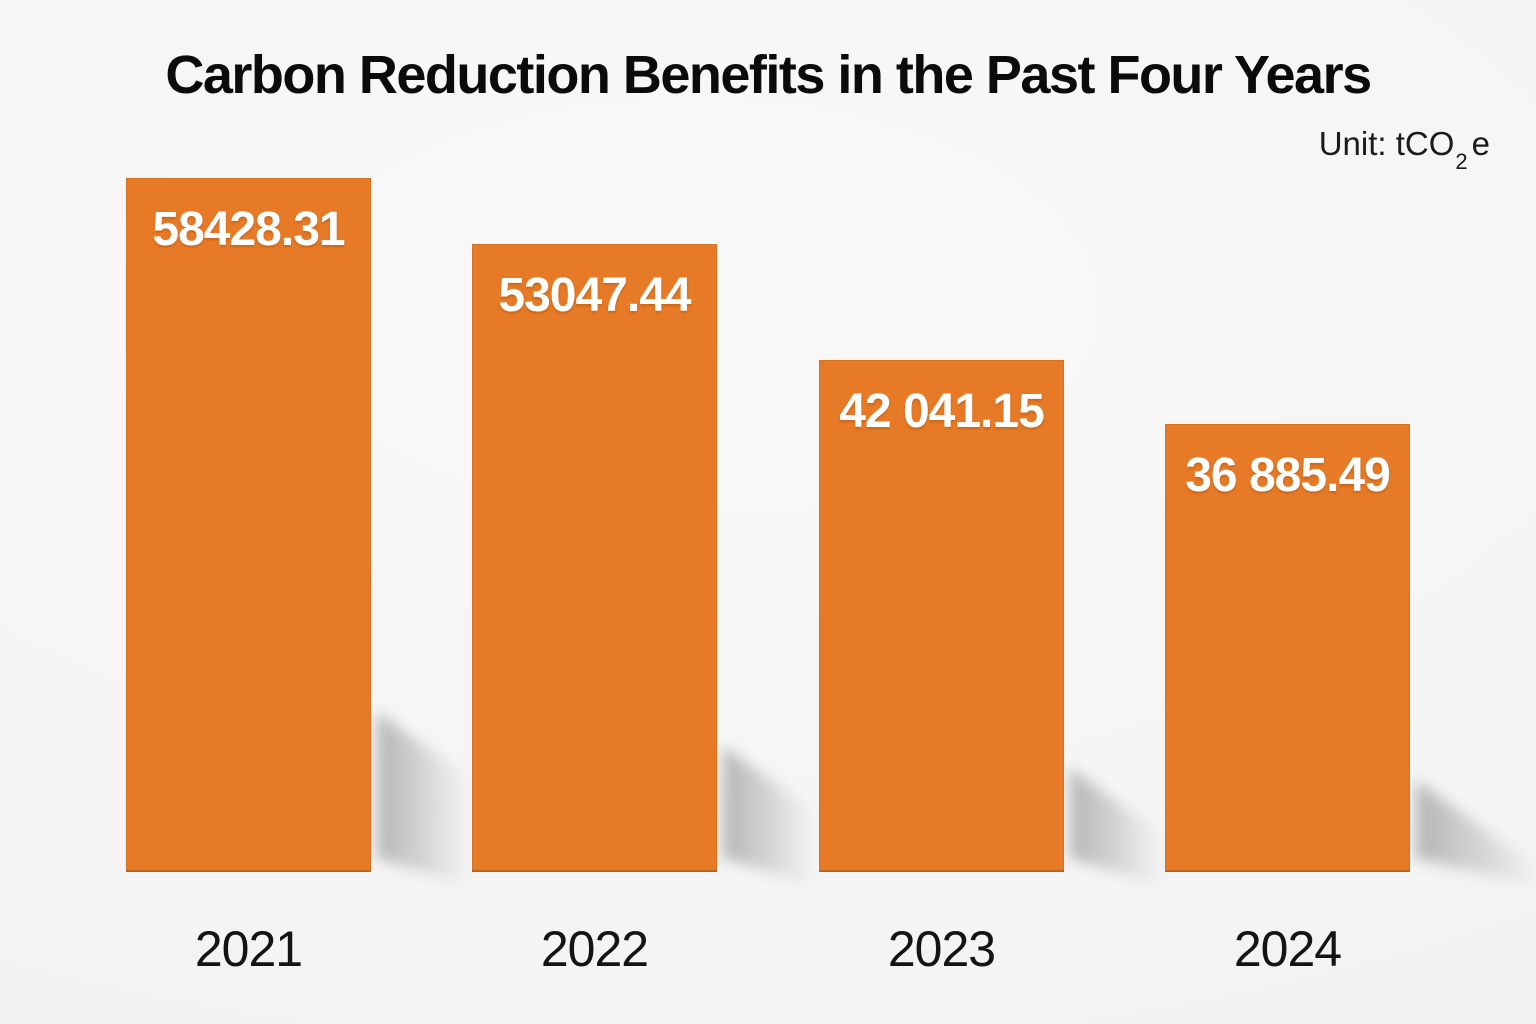 This screenshot has height=1024, width=1536. I want to click on bar-shadow-2021, so click(423, 799).